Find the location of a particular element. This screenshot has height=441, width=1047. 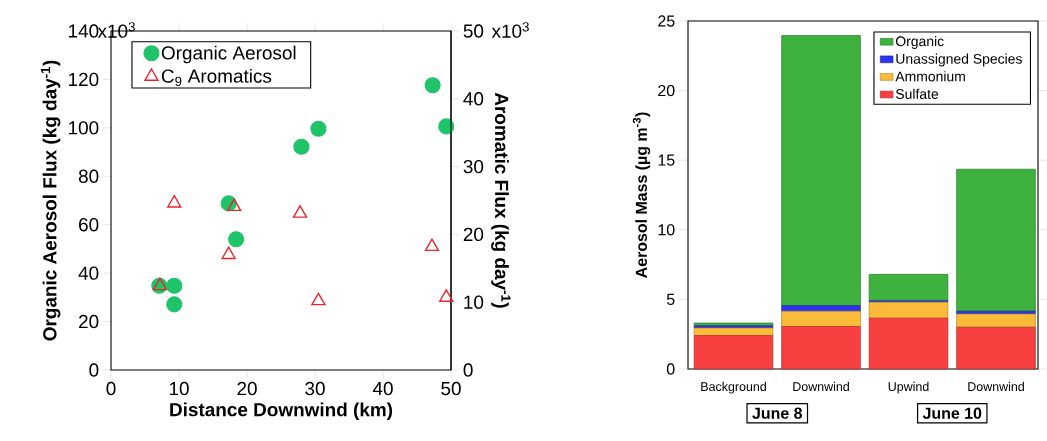

x-tick-label: 40 is located at coordinates (382, 388).